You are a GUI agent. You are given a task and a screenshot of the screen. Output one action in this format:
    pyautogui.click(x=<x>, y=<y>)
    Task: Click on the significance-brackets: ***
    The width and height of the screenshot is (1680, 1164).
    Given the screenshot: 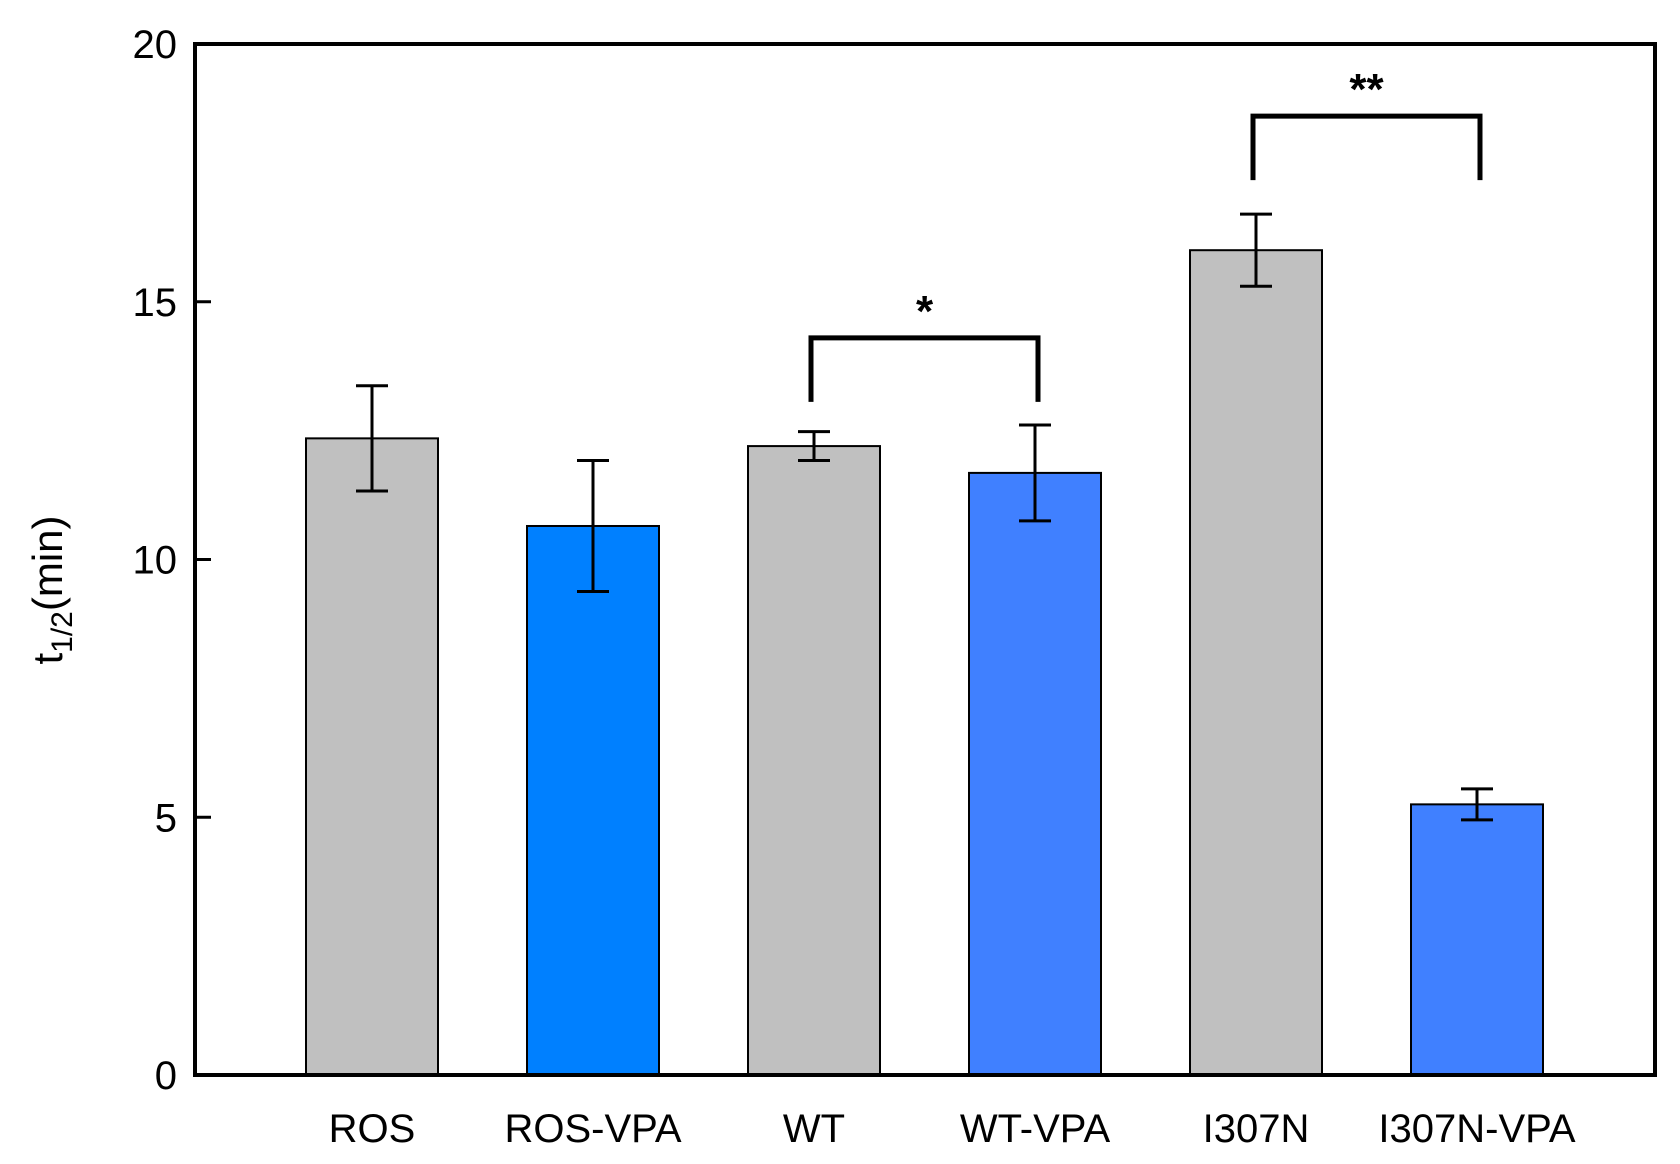 What is the action you would take?
    pyautogui.click(x=1145, y=233)
    